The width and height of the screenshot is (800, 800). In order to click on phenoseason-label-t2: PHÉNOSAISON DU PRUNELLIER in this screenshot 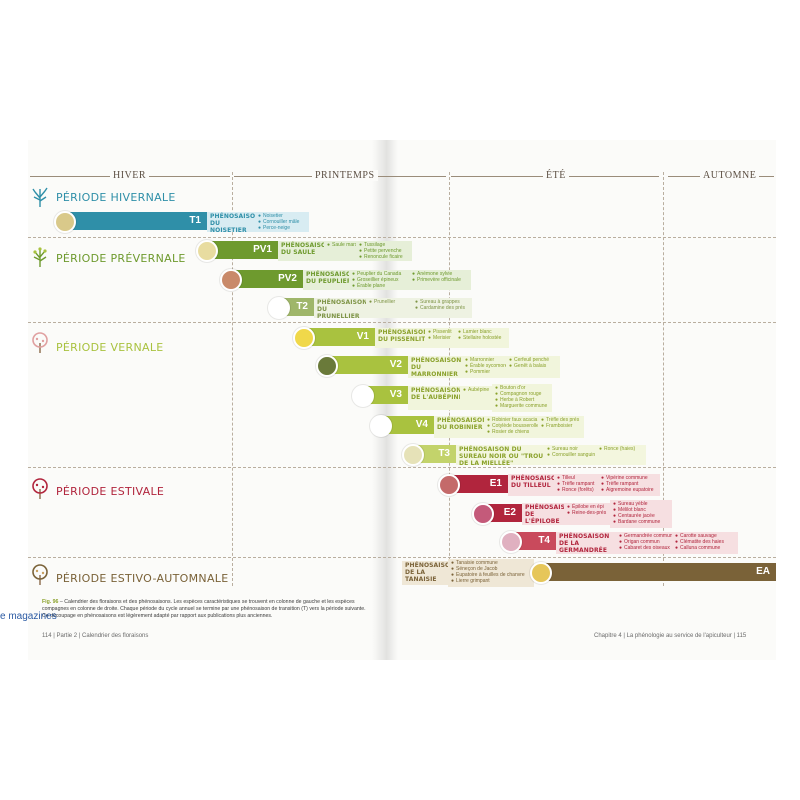, I will do `click(343, 309)`.